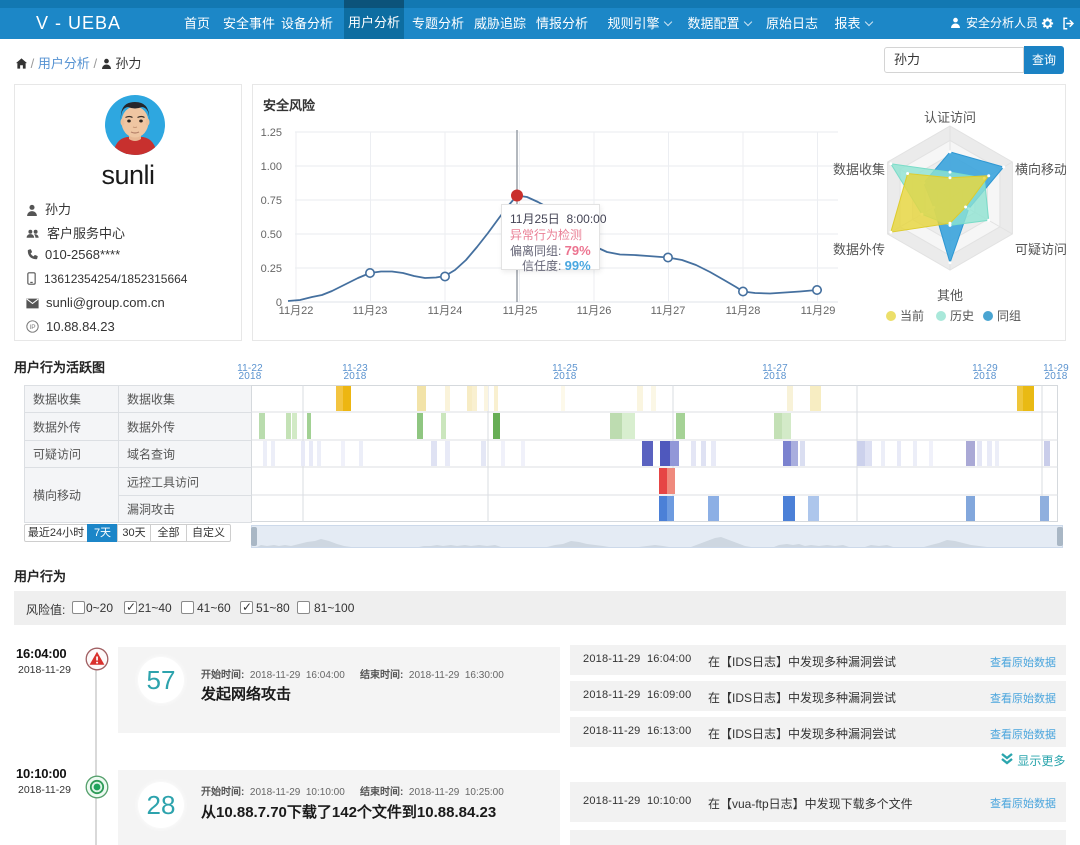 This screenshot has width=1080, height=845. Describe the element at coordinates (296, 311) in the screenshot. I see `svg-text: 11月22` at that location.